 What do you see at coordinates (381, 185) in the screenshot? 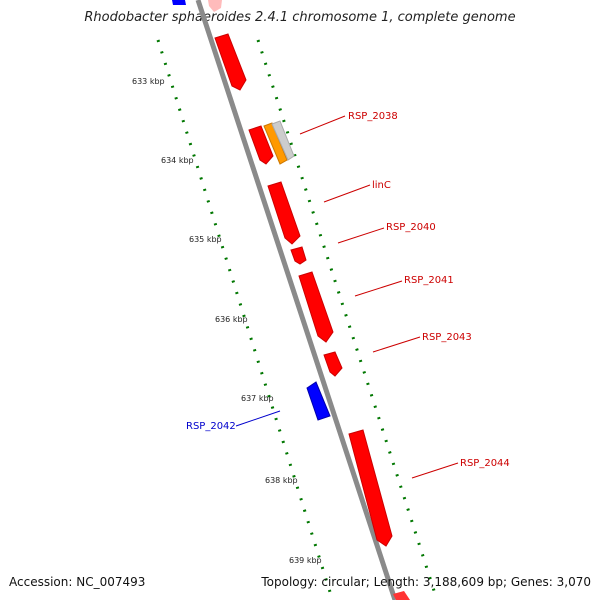
I see `gene-label: linC` at bounding box center [381, 185].